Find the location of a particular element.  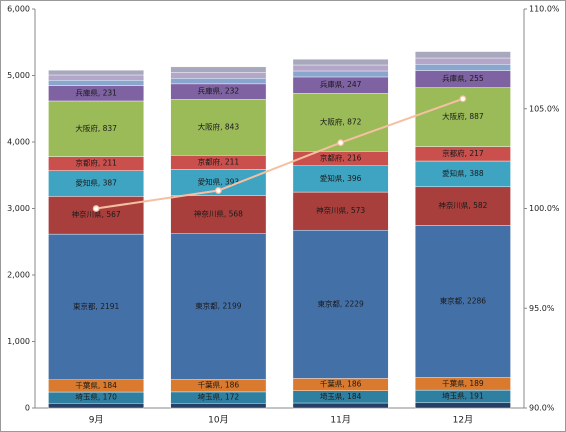

y-tick-label: 0 is located at coordinates (27, 408).